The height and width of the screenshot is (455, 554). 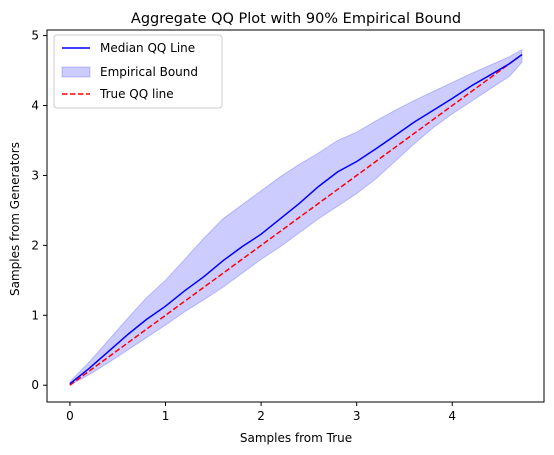 I want to click on y-tick-label: 0, so click(x=35, y=385).